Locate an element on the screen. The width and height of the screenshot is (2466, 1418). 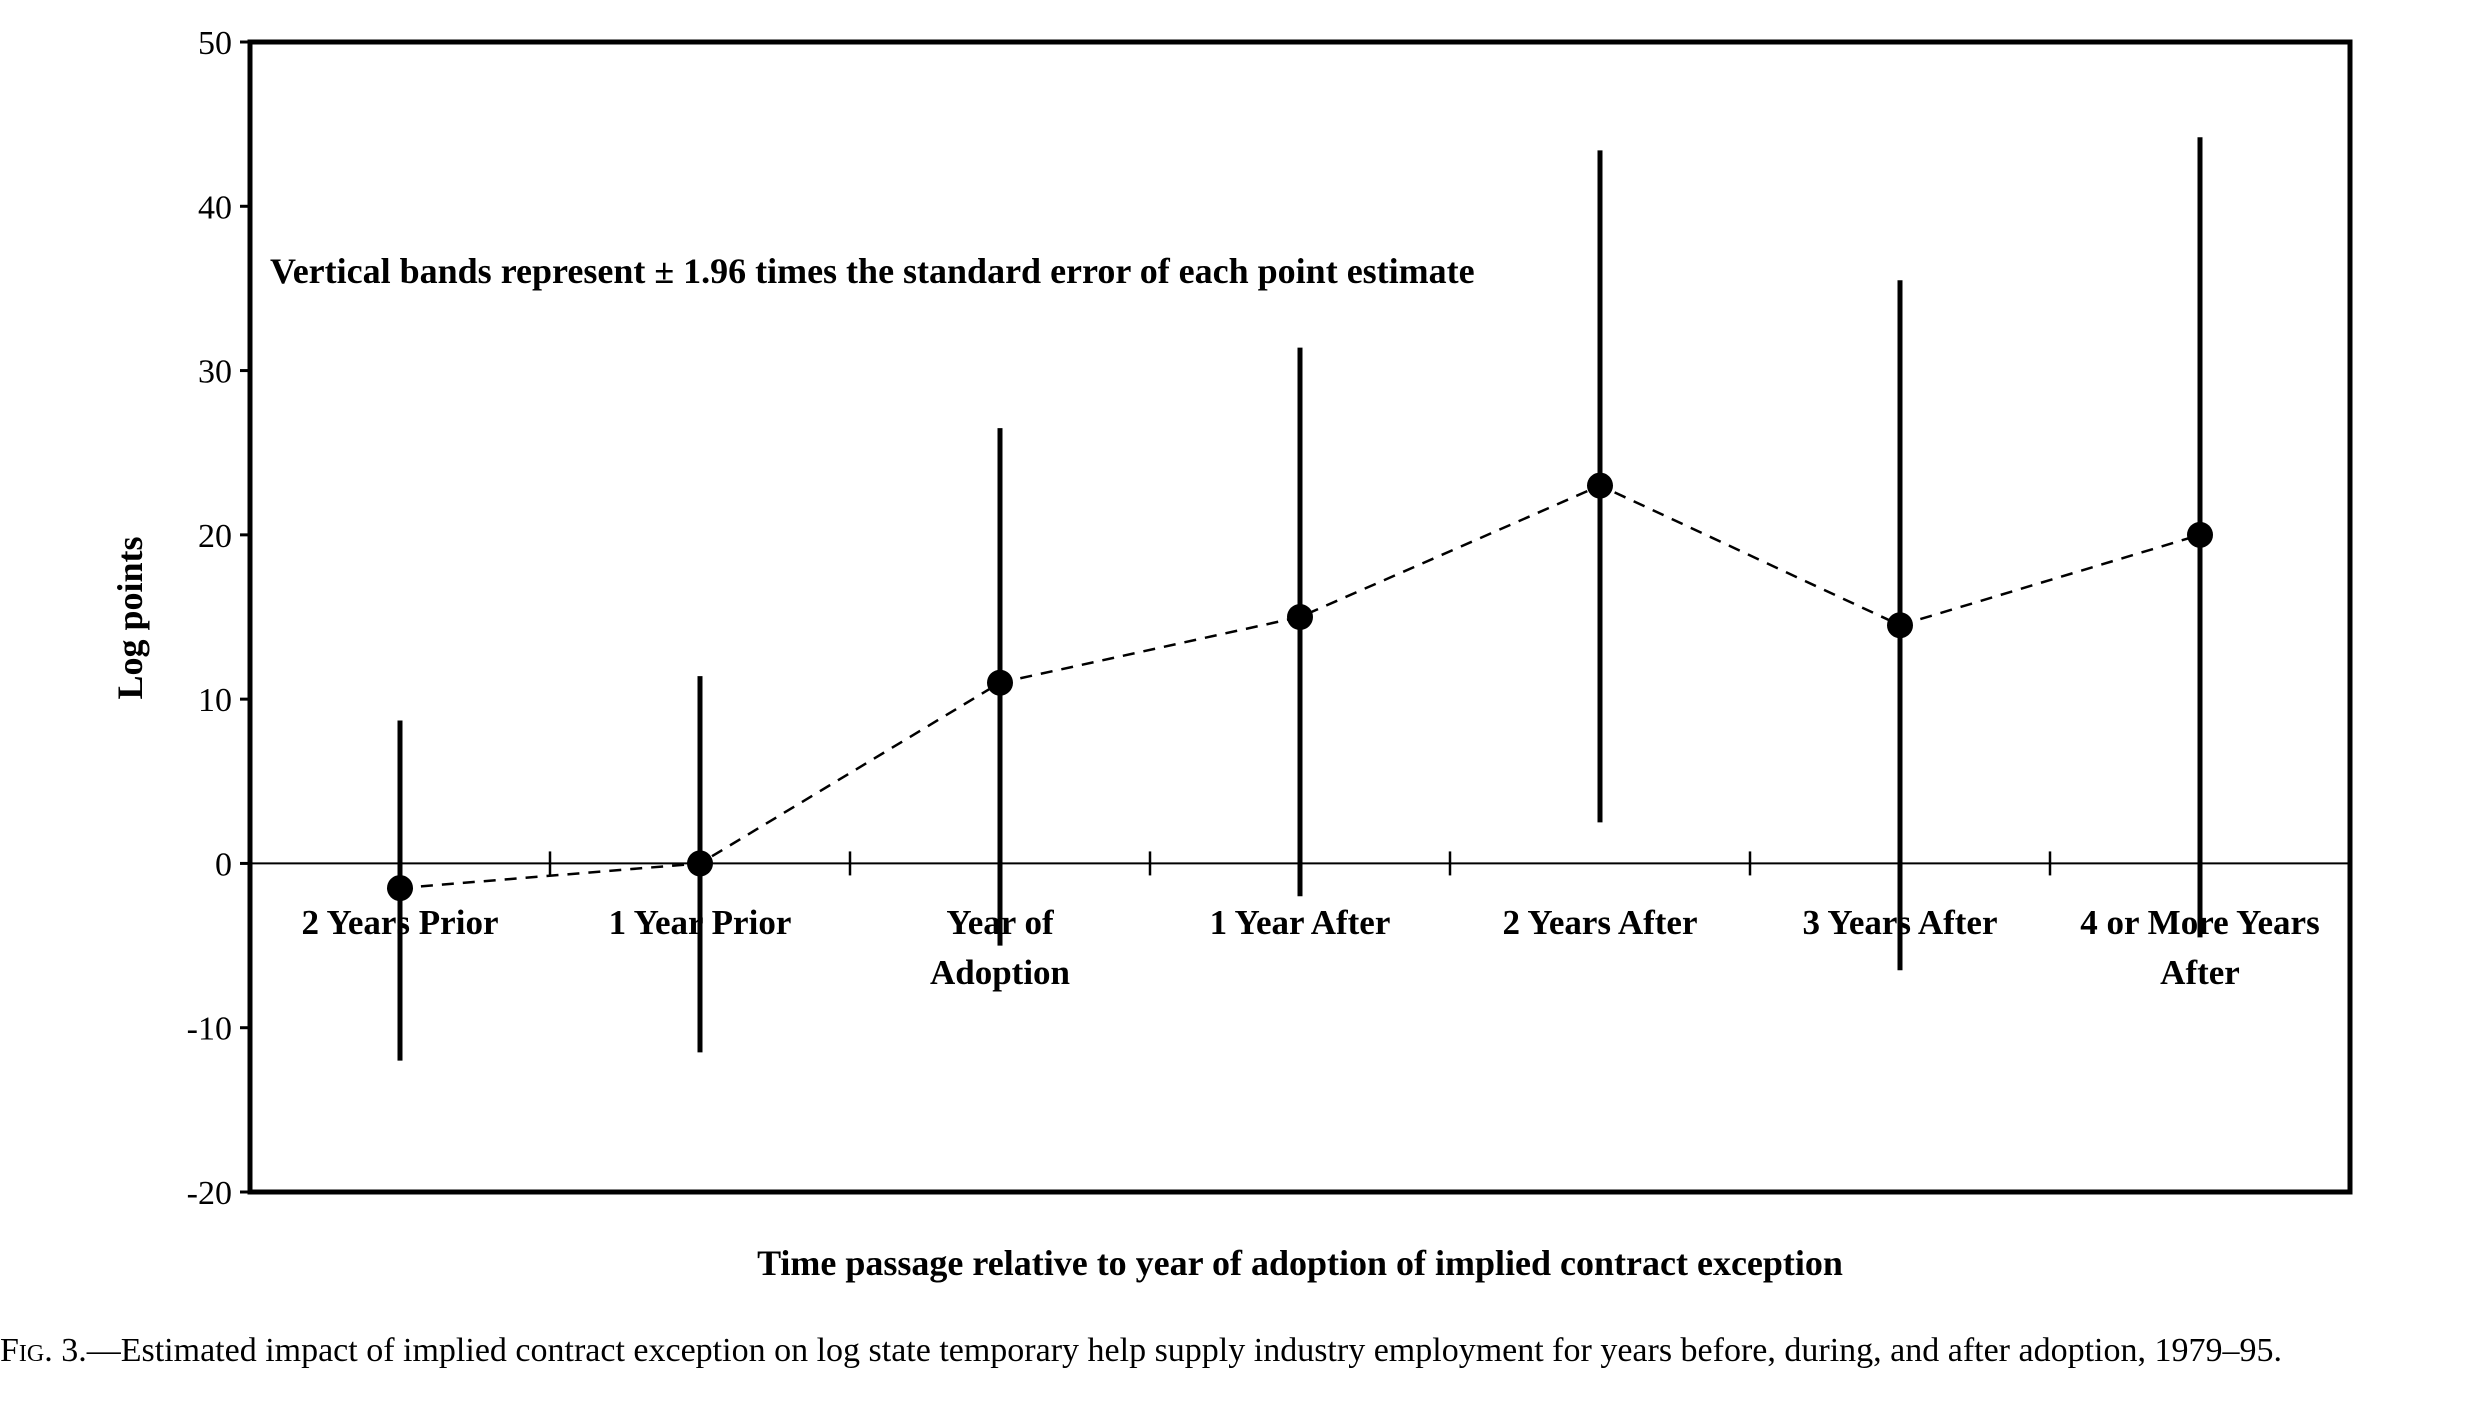
x-category-label: After is located at coordinates (2200, 972).